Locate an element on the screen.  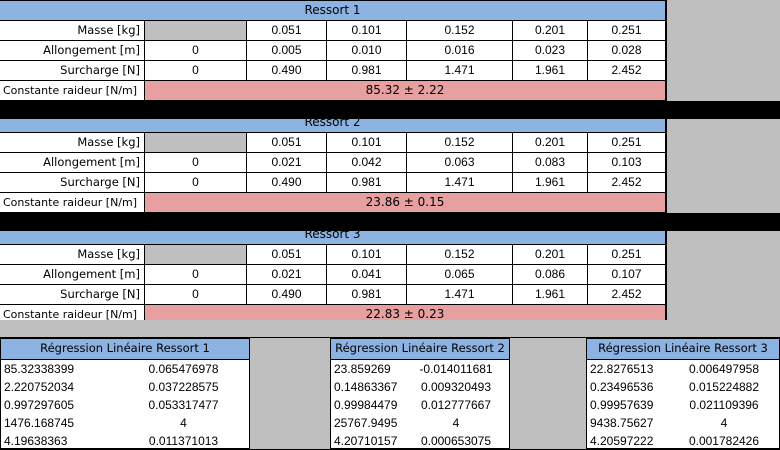
regression-value-b: 0.011371013 is located at coordinates (183, 441).